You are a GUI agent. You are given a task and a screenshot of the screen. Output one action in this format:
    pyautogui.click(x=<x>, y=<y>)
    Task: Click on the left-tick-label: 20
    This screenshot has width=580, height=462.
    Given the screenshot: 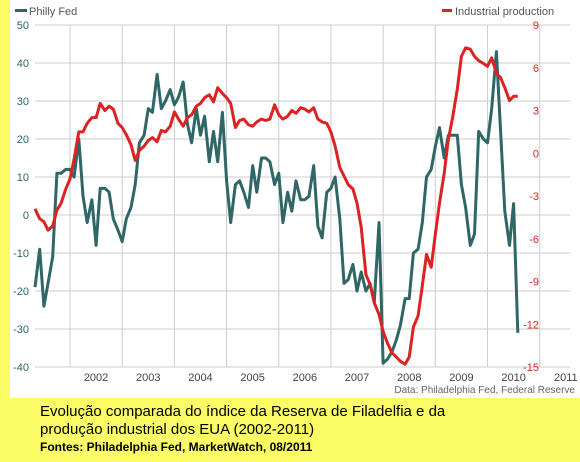 What is the action you would take?
    pyautogui.click(x=23, y=140)
    